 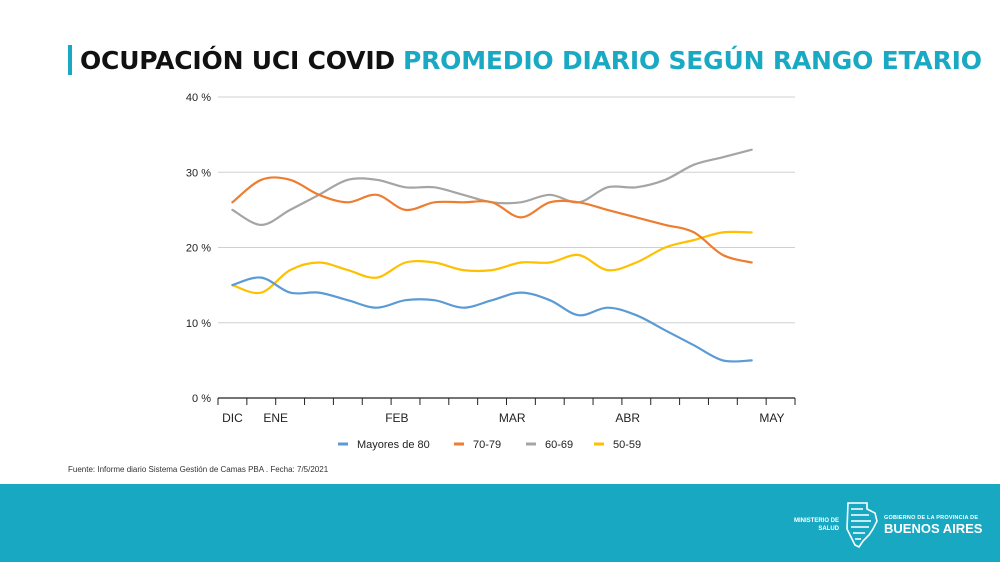 I want to click on y-tick-label: 40 %, so click(x=198, y=98).